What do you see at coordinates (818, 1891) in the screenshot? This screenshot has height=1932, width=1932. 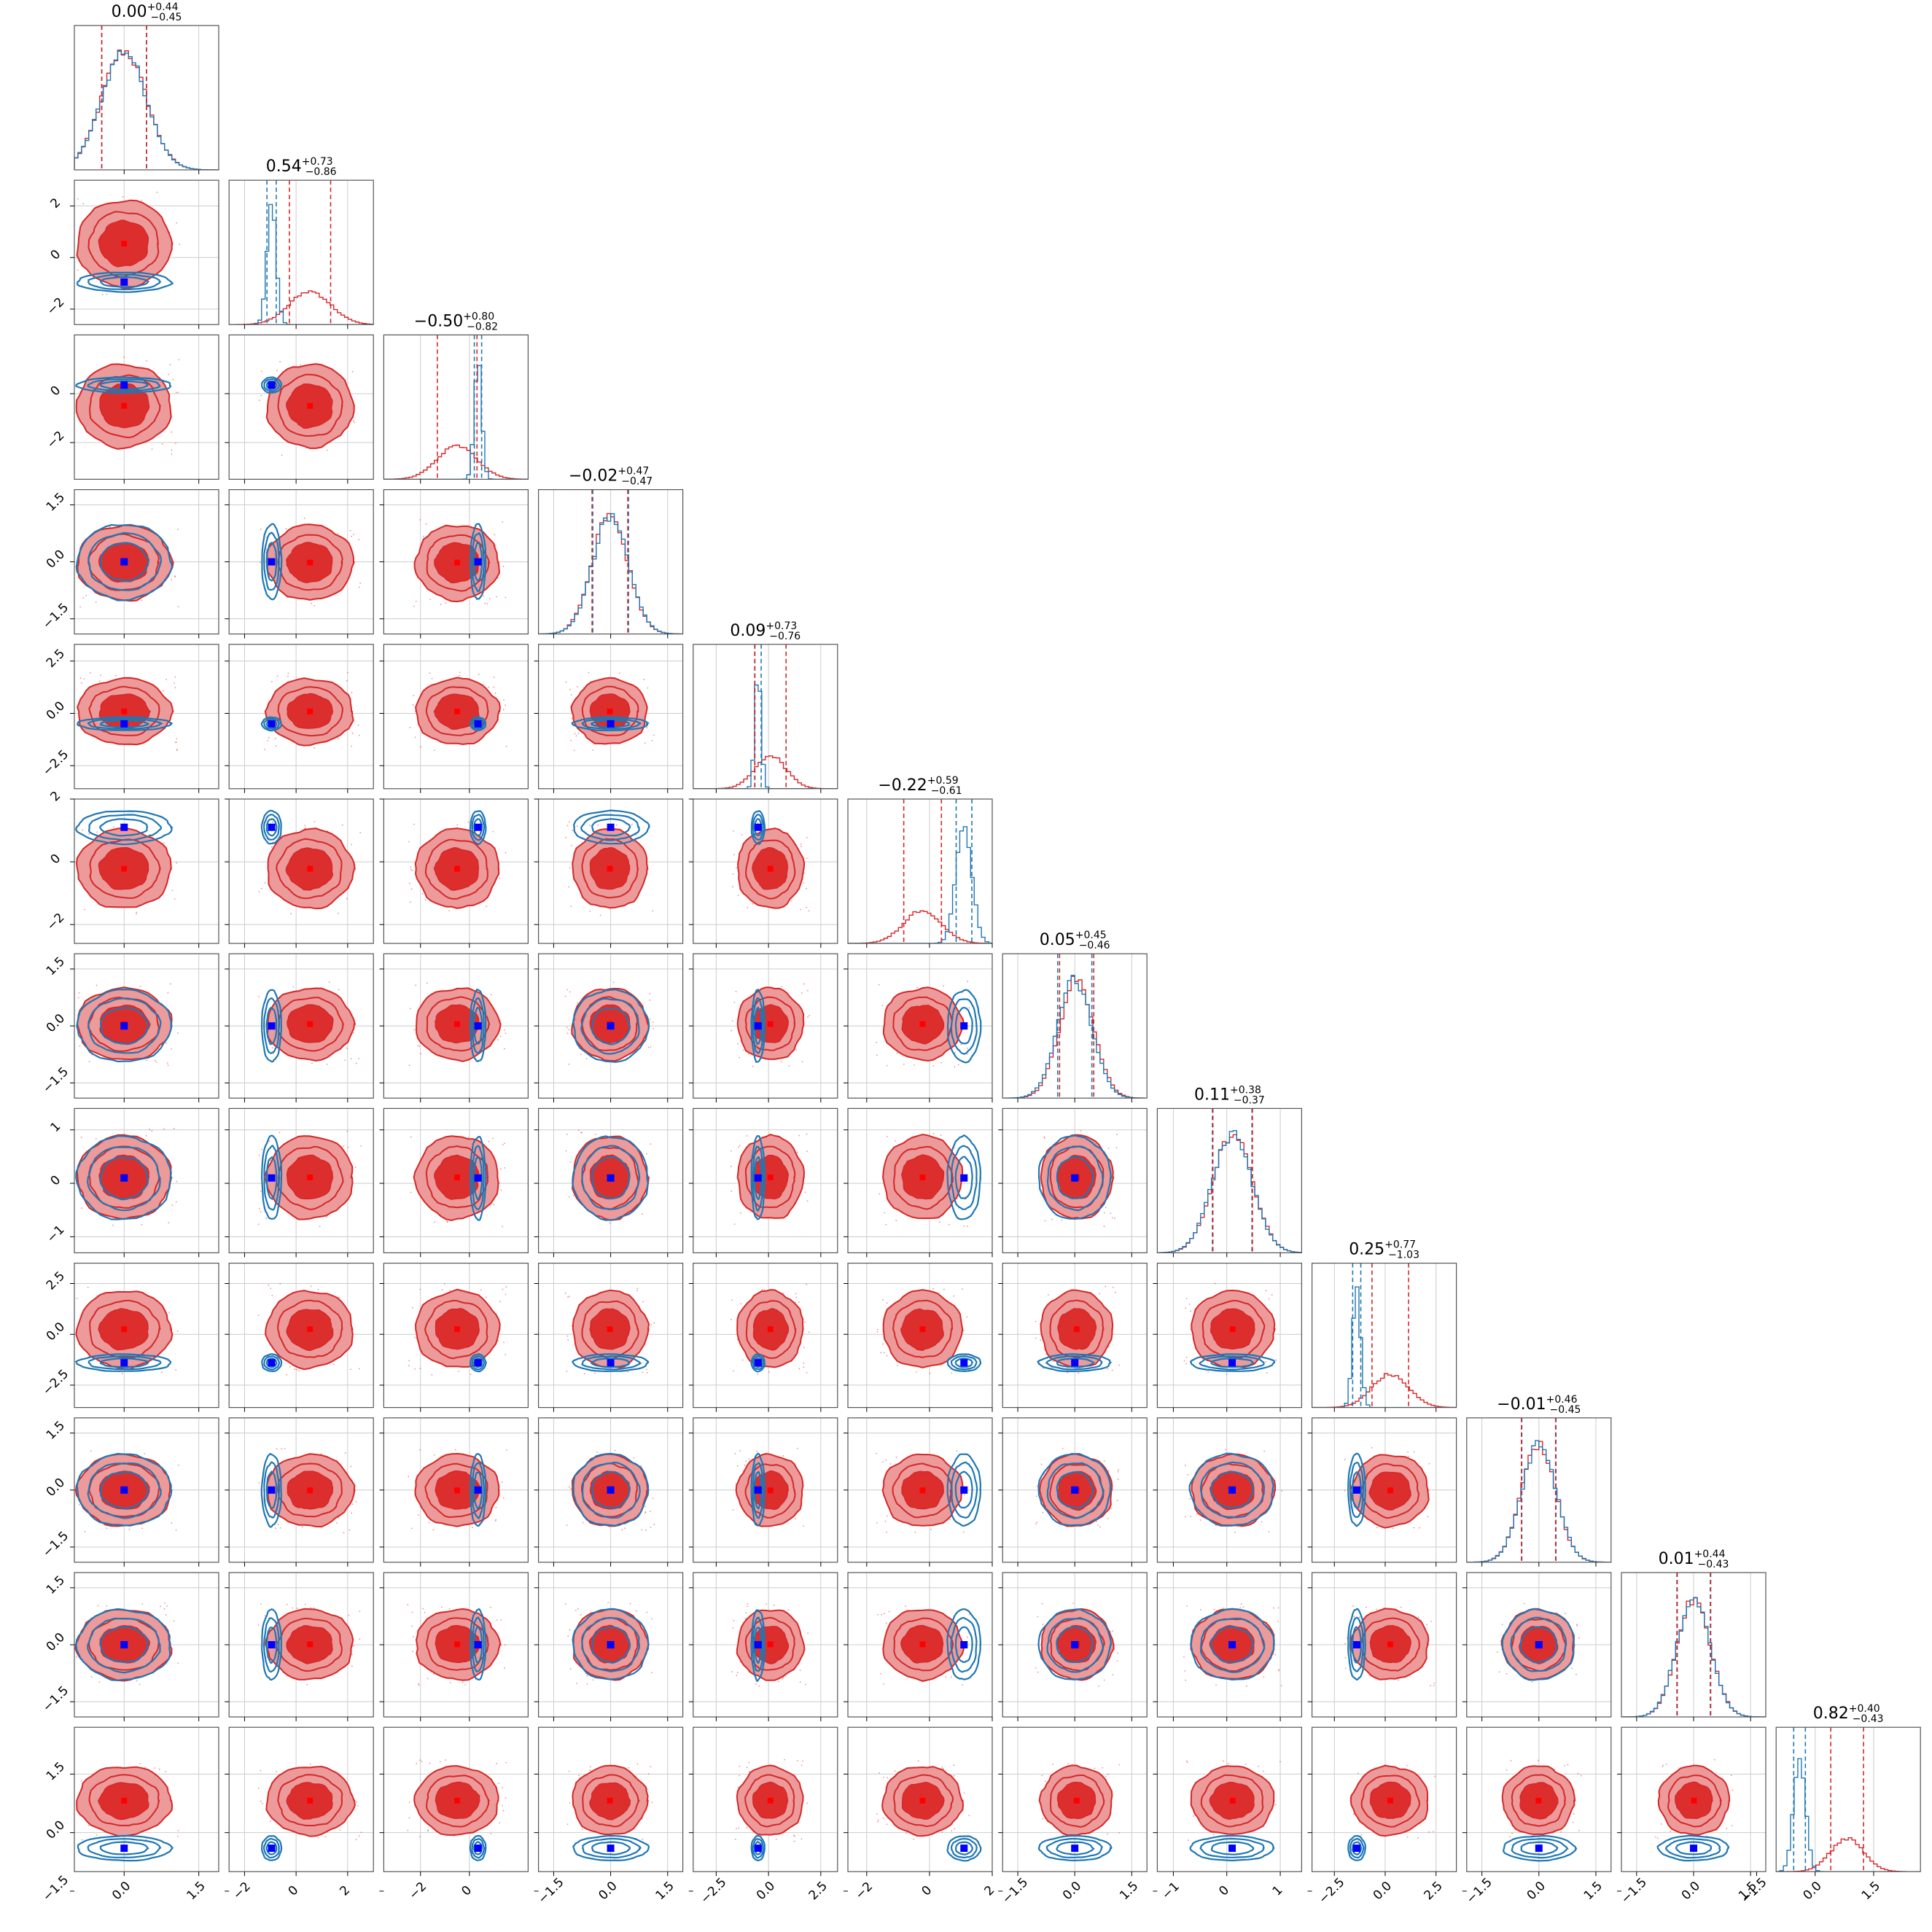 I see `x-tick-label: 2.5` at bounding box center [818, 1891].